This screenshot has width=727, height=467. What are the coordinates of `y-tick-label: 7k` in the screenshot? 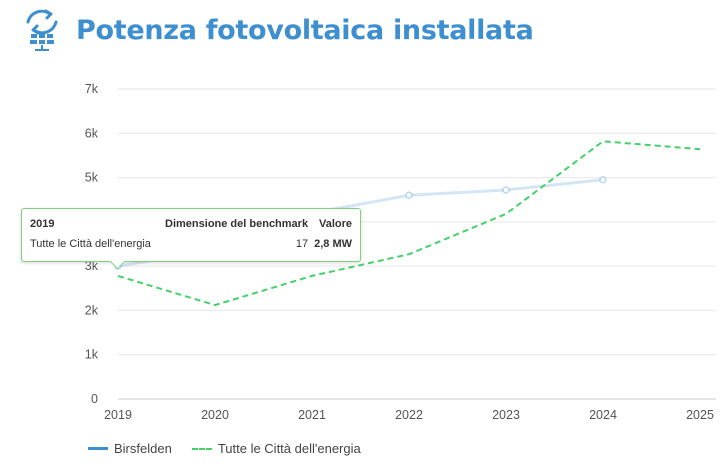 It's located at (92, 89).